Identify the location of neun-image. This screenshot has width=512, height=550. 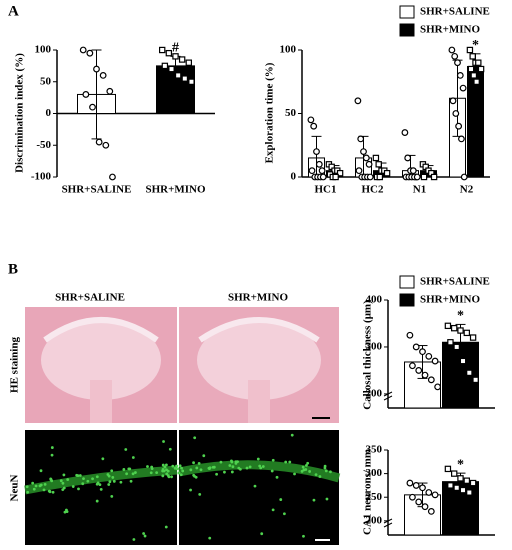
(182, 487).